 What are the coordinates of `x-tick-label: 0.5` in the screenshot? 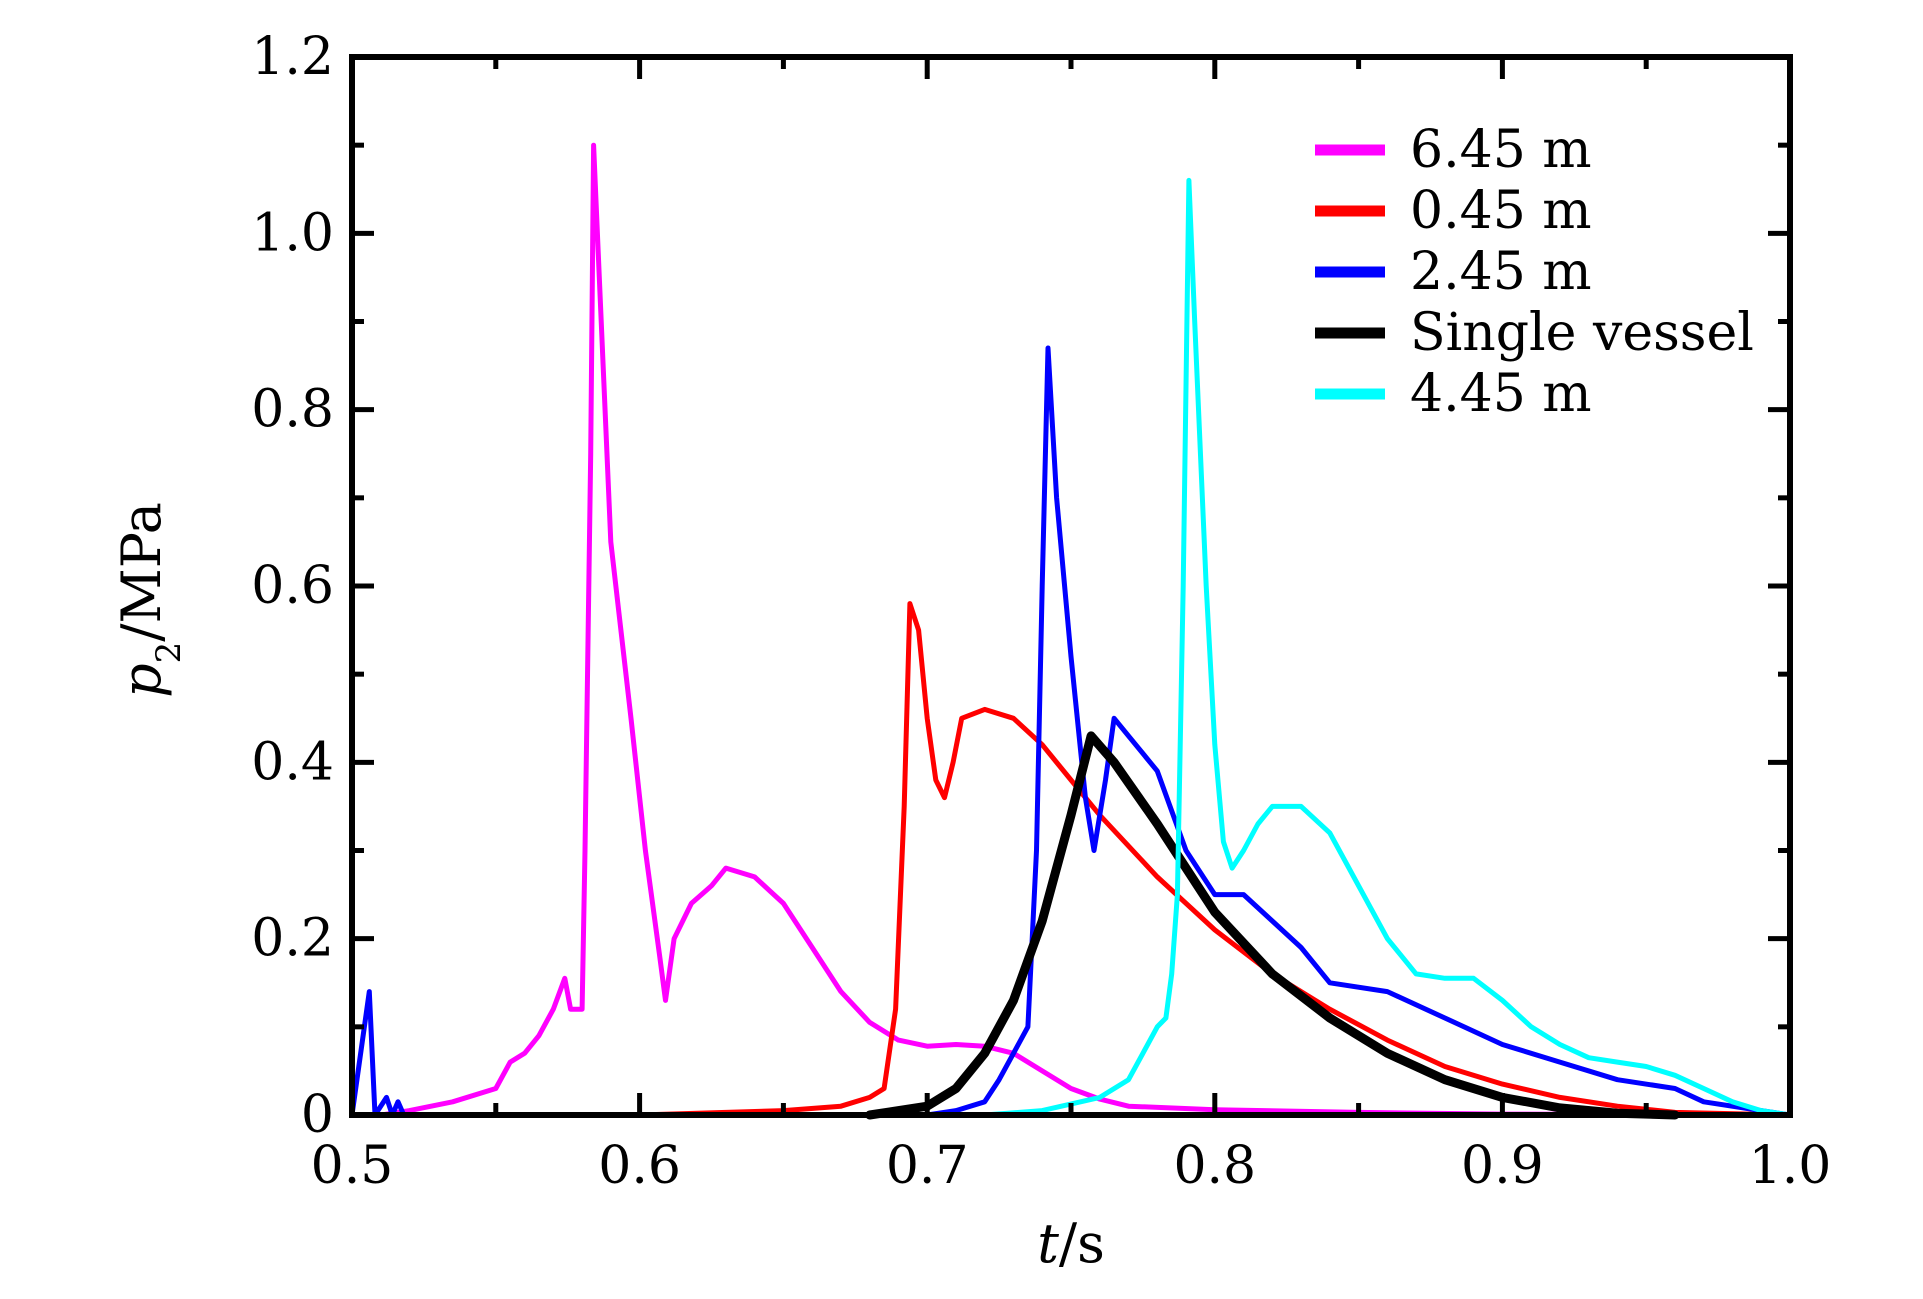 It's located at (352, 1166).